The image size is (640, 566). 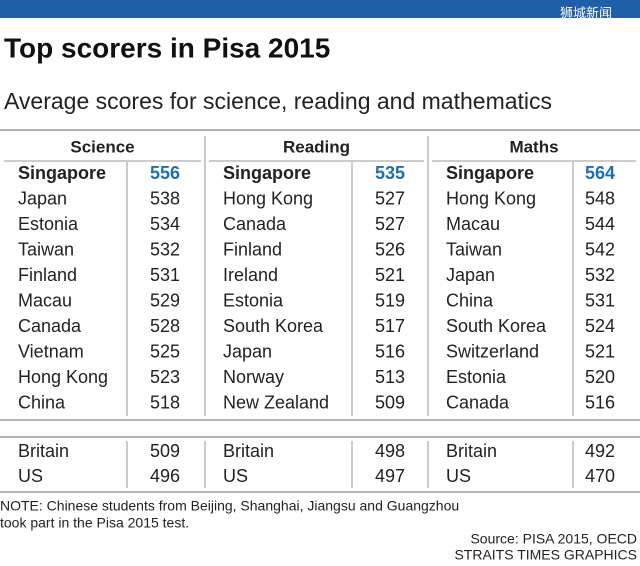 I want to click on score: 498, so click(x=390, y=451).